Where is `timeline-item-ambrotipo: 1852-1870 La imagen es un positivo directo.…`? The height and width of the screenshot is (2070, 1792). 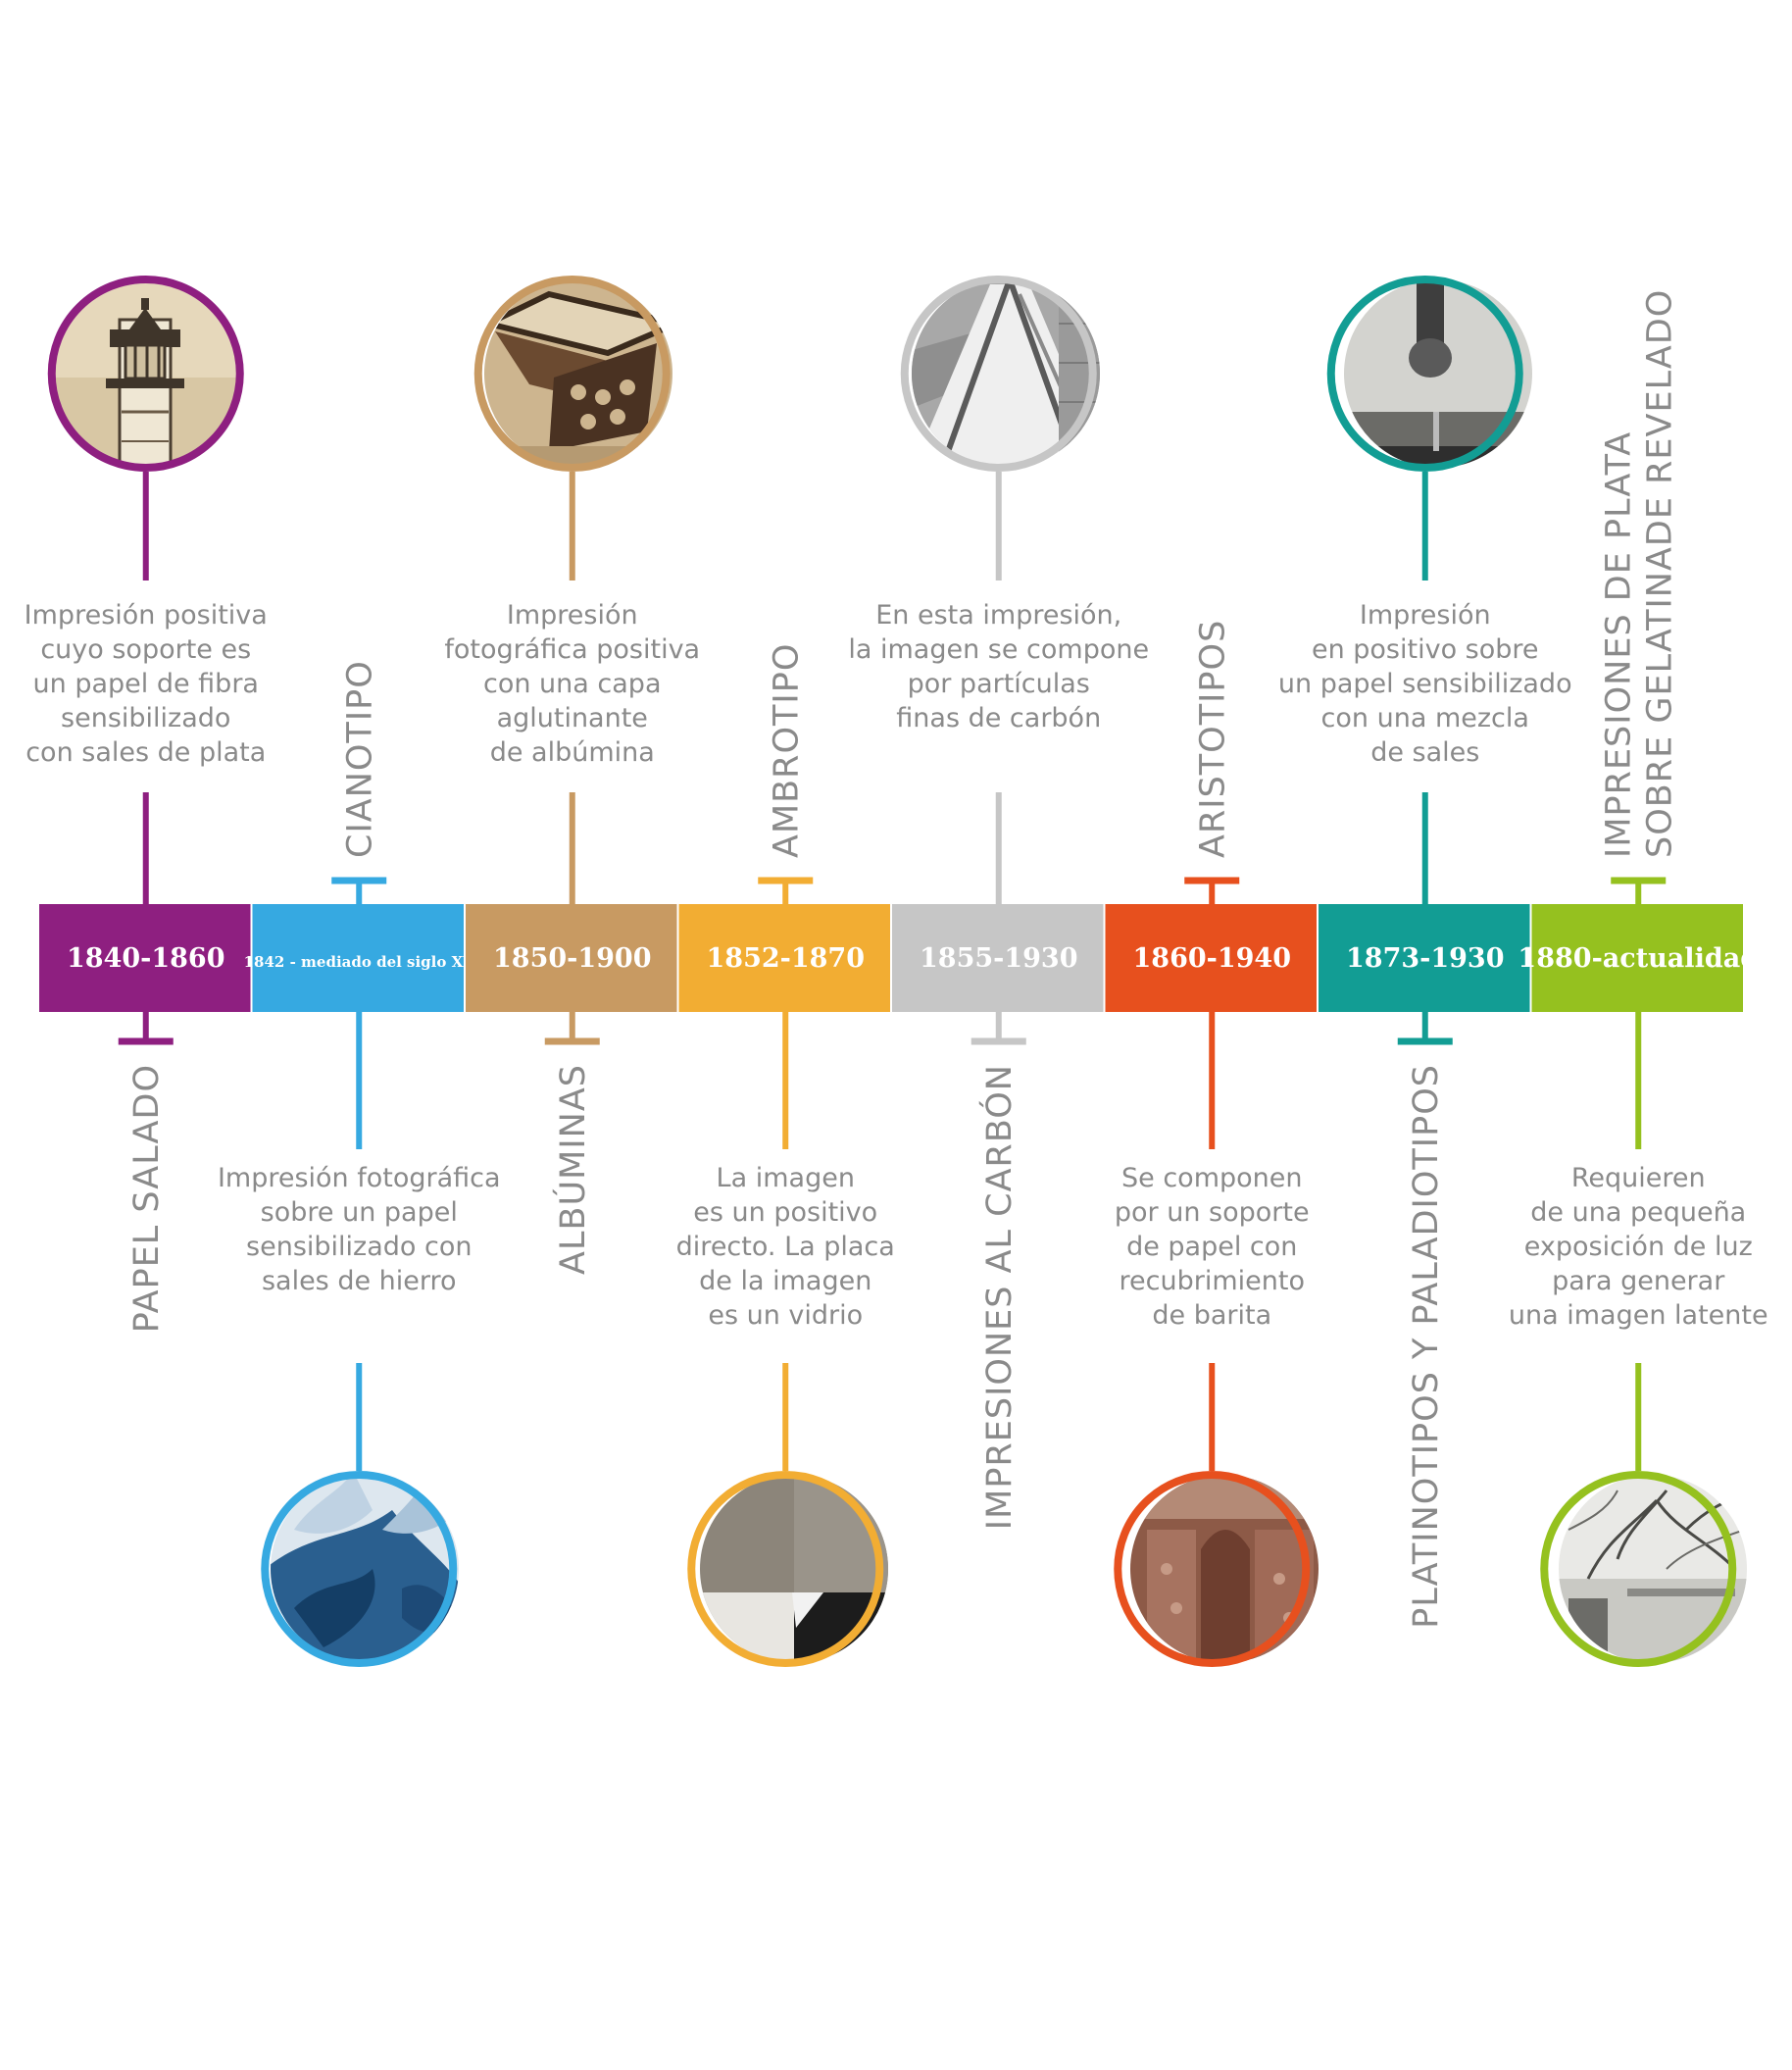
timeline-item-ambrotipo: 1852-1870 La imagen es un positivo directo.… is located at coordinates (786, 1155).